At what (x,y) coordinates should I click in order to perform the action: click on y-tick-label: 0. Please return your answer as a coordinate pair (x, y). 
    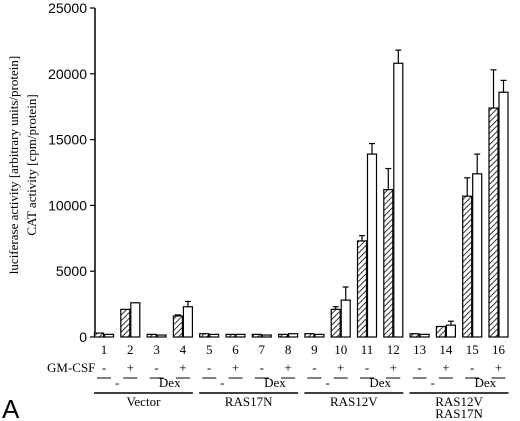
    Looking at the image, I should click on (83, 337).